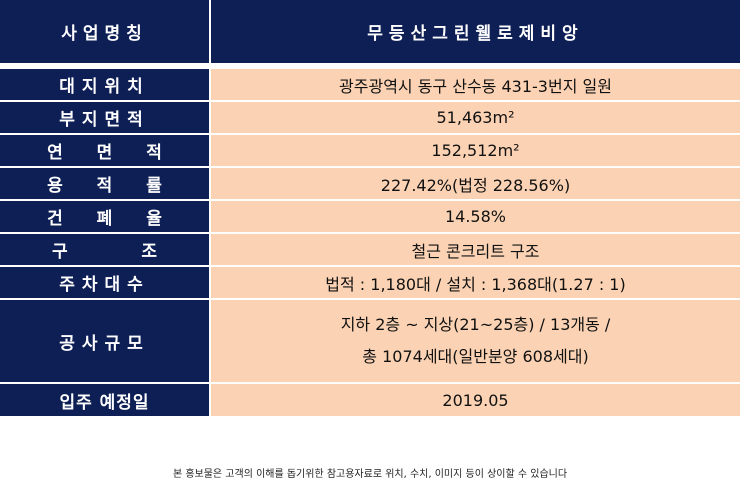 This screenshot has width=740, height=485. Describe the element at coordinates (475, 356) in the screenshot. I see `value-construction-scale-line2: 총 1074세대(일반분양 608세대)` at that location.